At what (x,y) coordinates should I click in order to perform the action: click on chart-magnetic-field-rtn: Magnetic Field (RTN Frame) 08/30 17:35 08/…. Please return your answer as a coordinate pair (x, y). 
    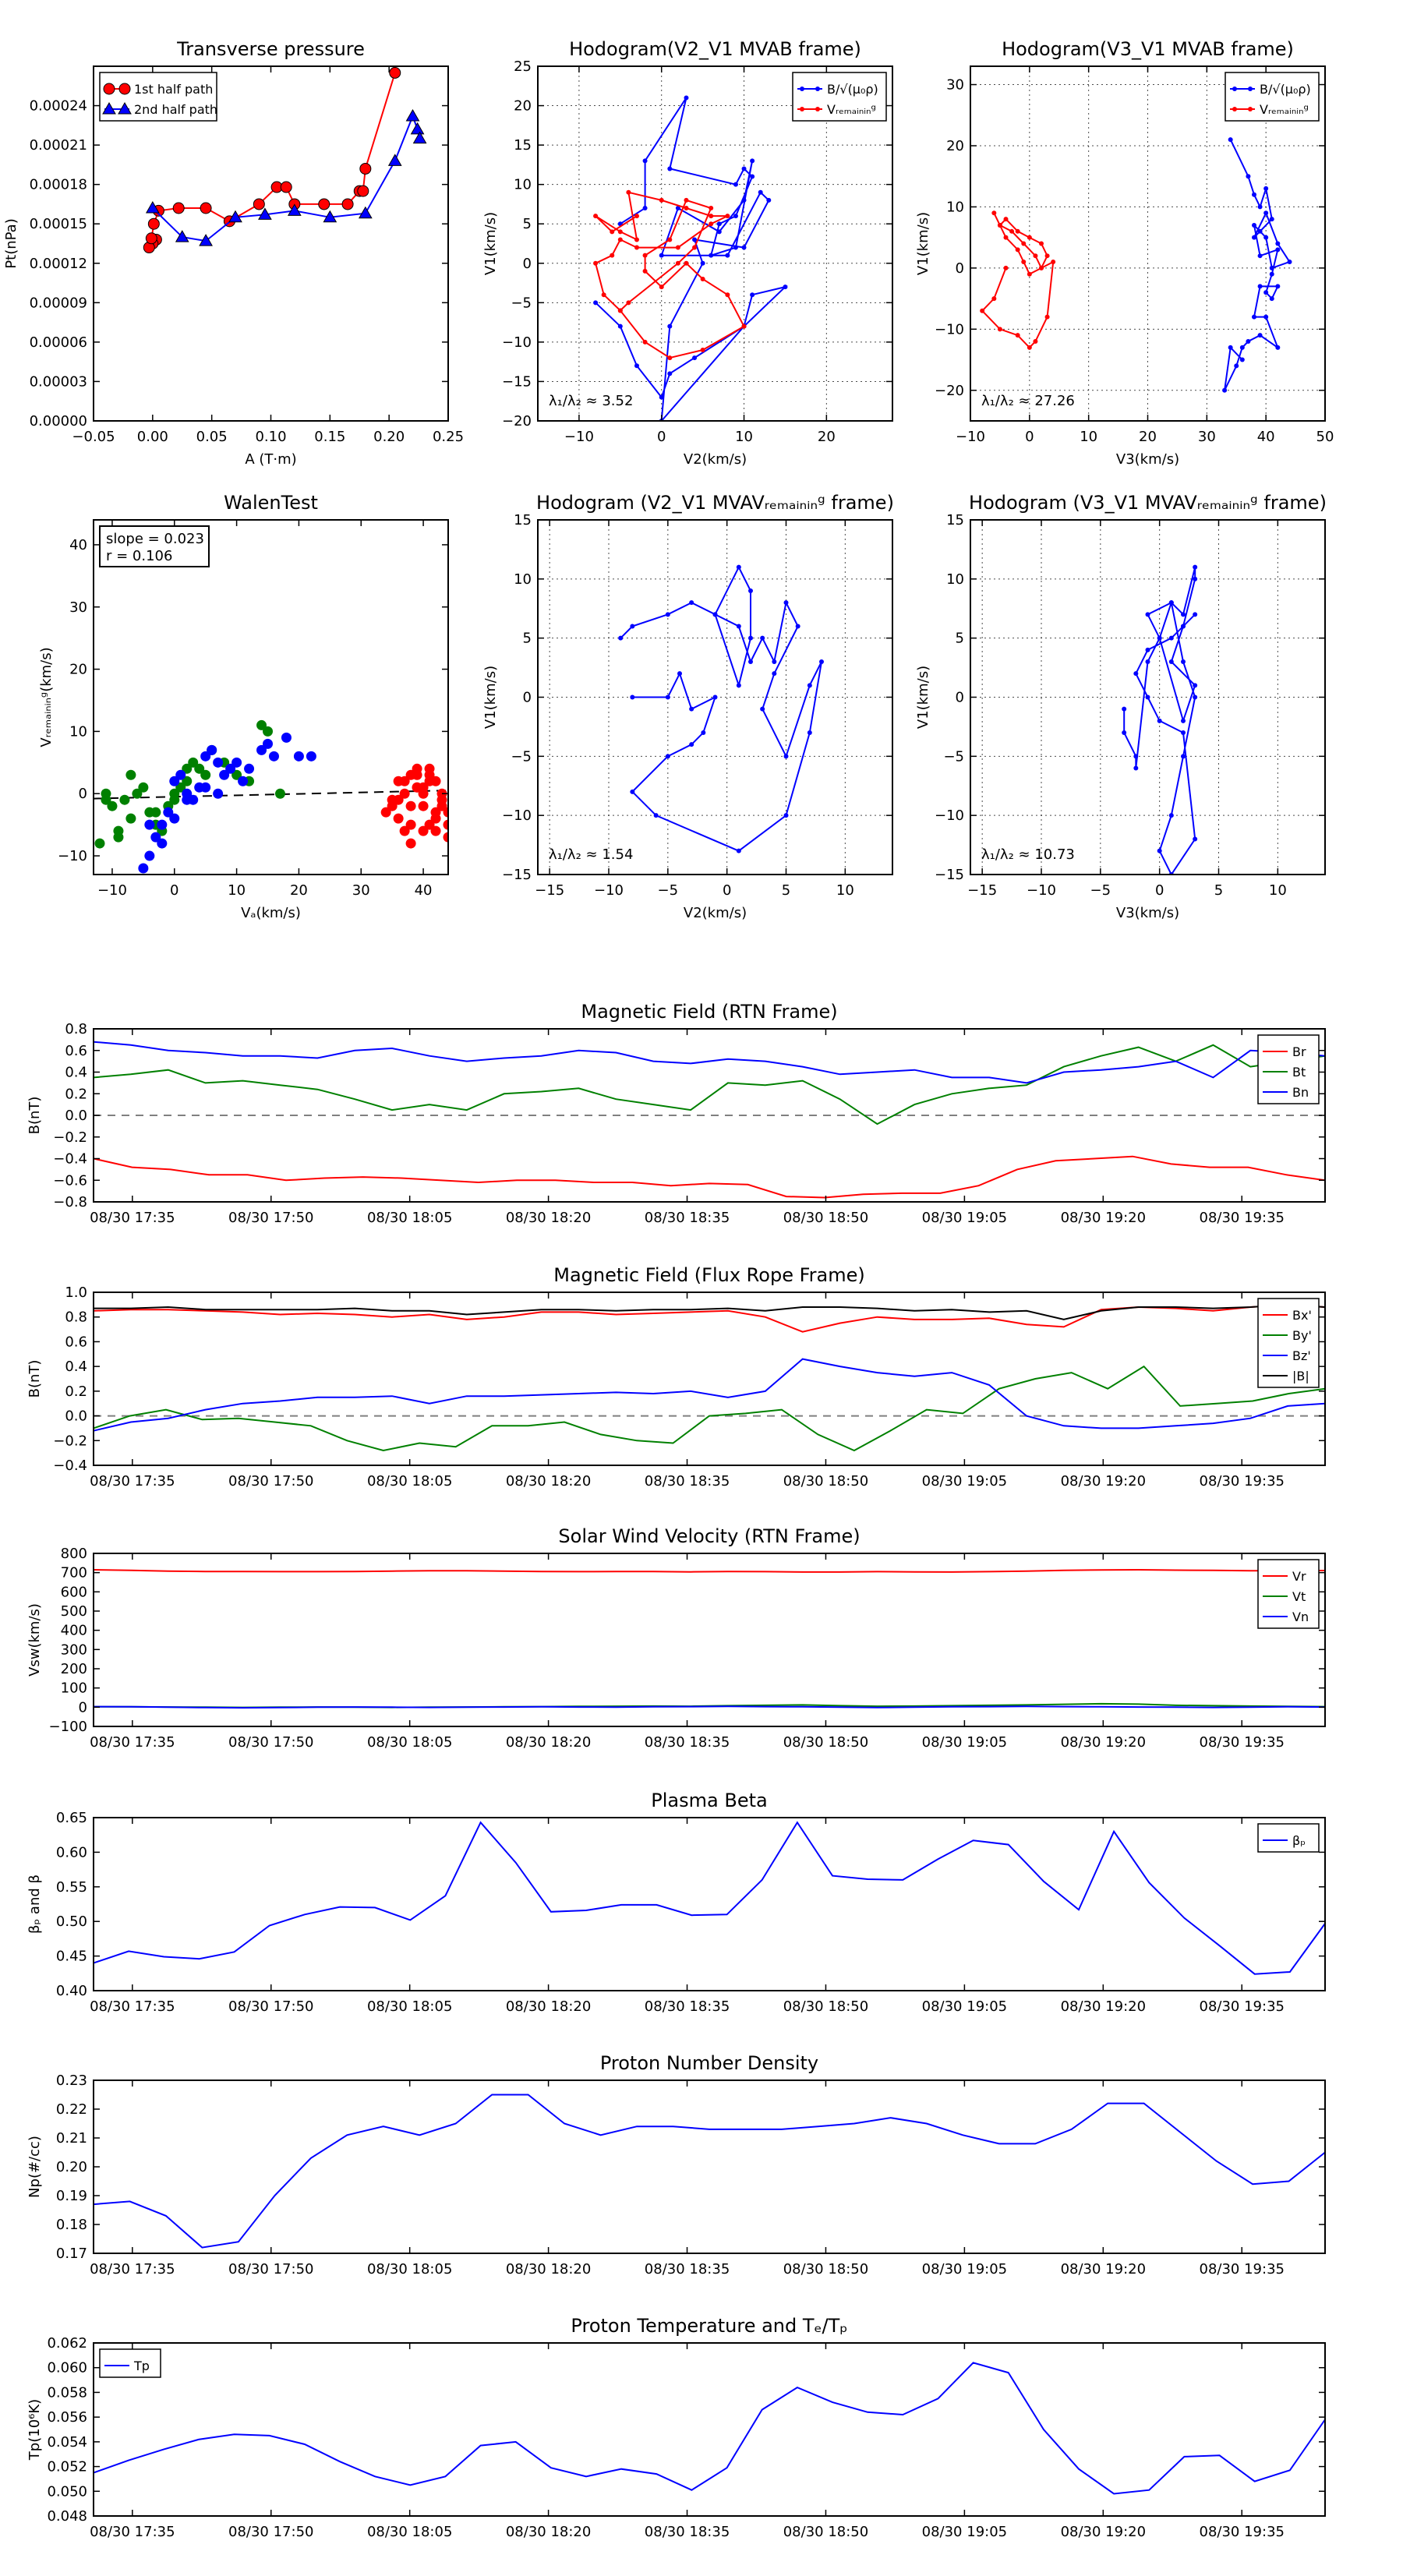
    Looking at the image, I should click on (676, 1113).